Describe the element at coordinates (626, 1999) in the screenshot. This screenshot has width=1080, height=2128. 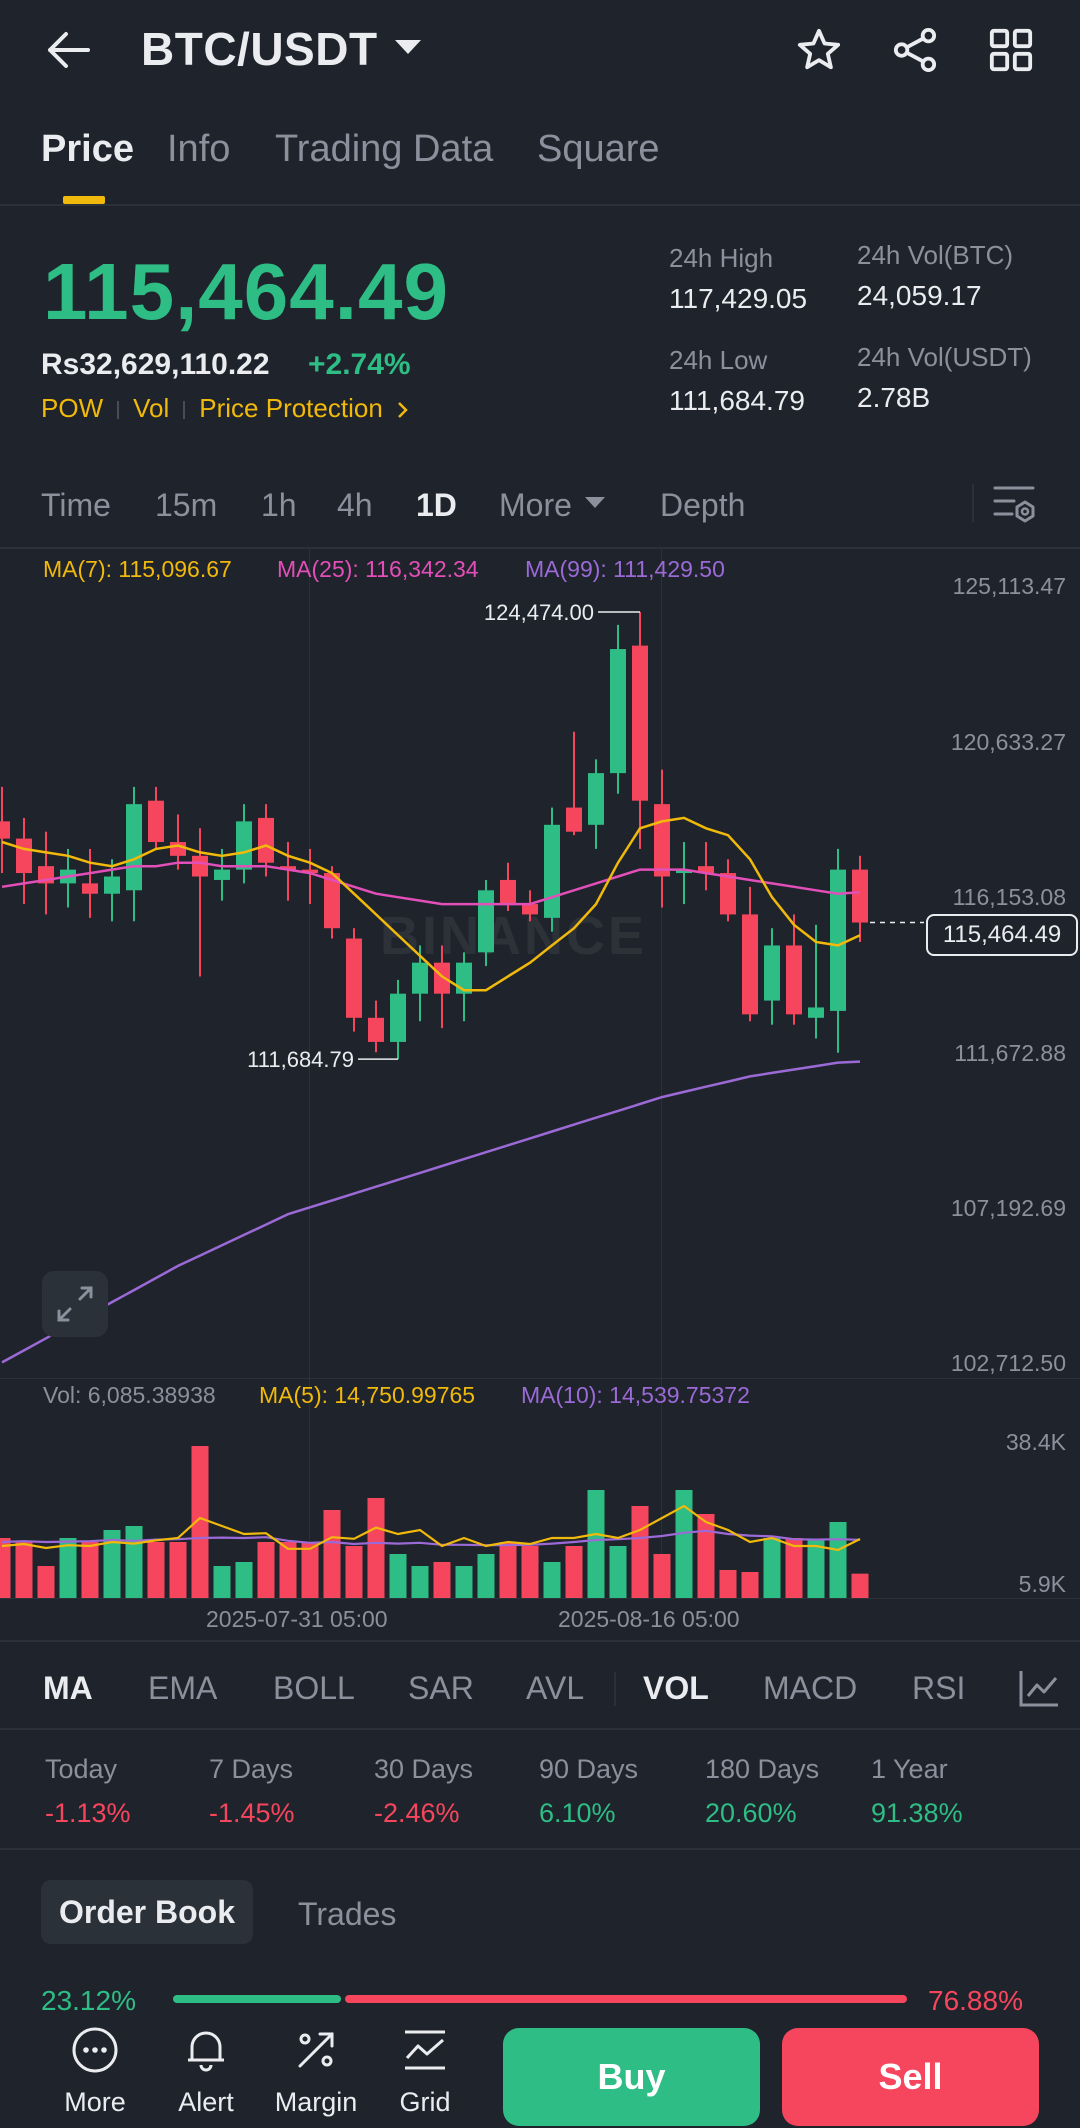
I see `sell-ratio-bar` at that location.